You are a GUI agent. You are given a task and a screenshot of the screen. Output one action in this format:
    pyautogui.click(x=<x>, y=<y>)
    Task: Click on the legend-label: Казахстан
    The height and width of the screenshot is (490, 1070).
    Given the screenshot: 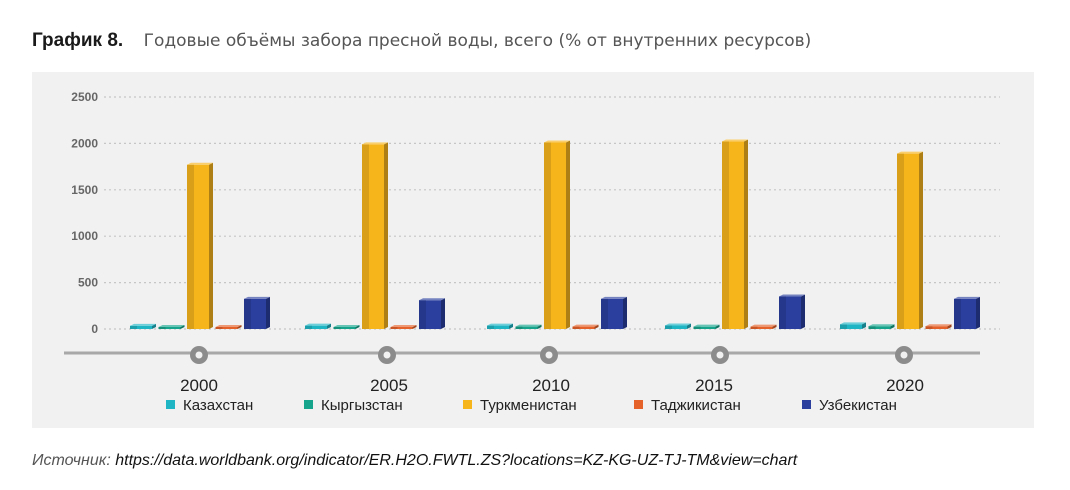 What is the action you would take?
    pyautogui.click(x=218, y=405)
    